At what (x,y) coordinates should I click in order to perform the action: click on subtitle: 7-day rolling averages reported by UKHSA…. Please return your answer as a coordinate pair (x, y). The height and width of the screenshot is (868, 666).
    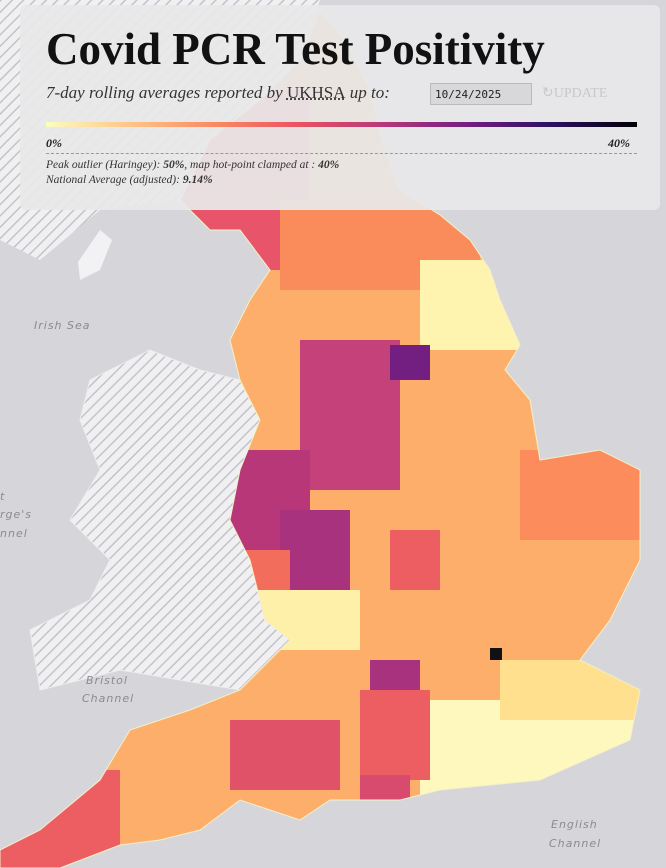
    Looking at the image, I should click on (218, 93).